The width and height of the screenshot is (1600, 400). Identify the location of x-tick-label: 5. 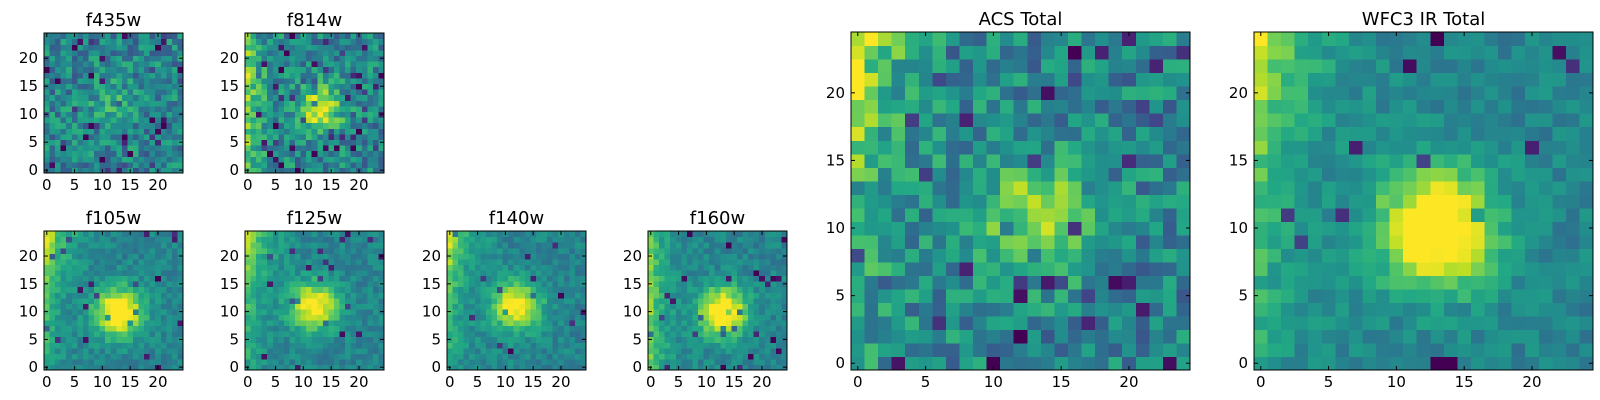
(679, 382).